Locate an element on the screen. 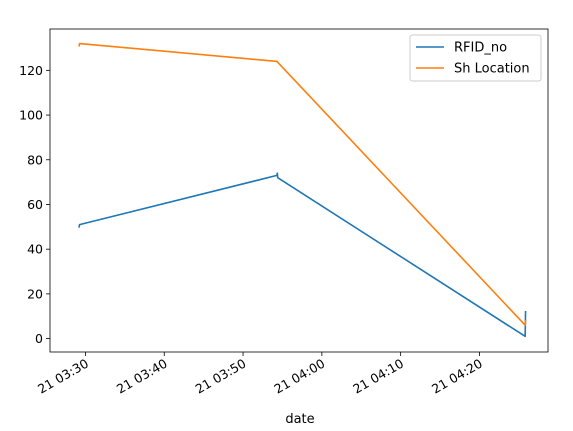 The width and height of the screenshot is (573, 431). y-tick-label: 60 is located at coordinates (35, 204).